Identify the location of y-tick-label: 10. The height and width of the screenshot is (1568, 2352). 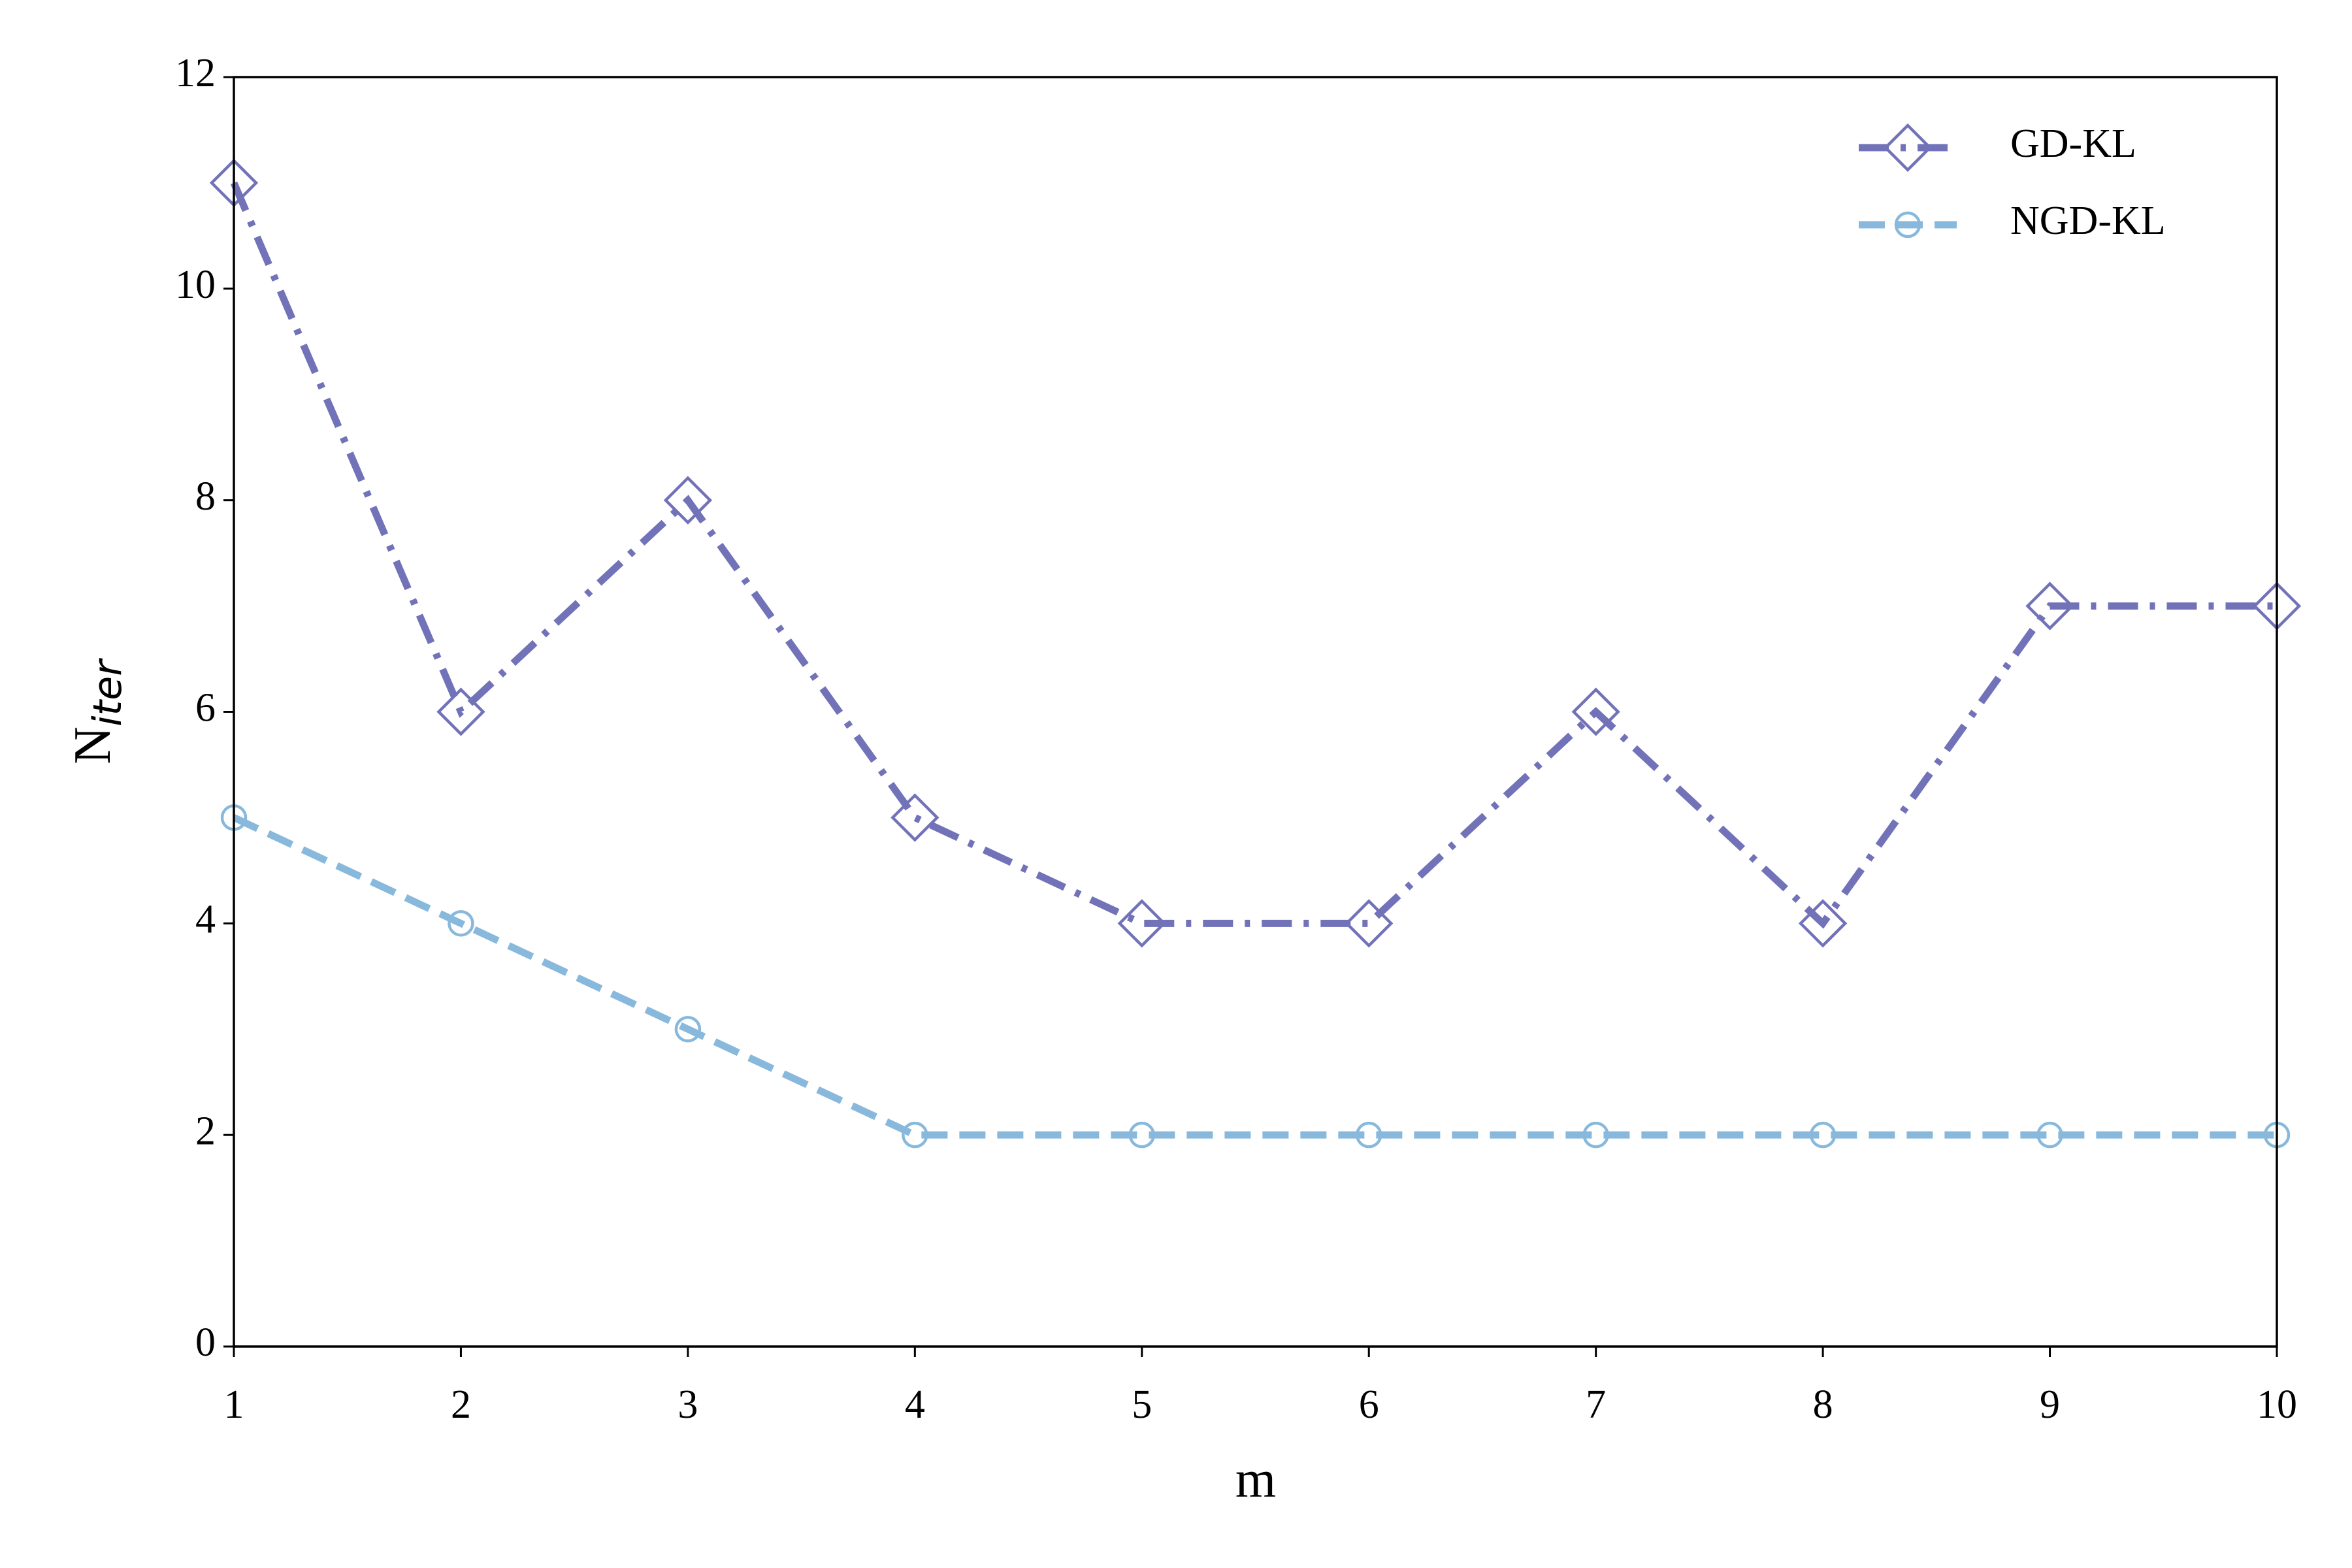
(195, 285).